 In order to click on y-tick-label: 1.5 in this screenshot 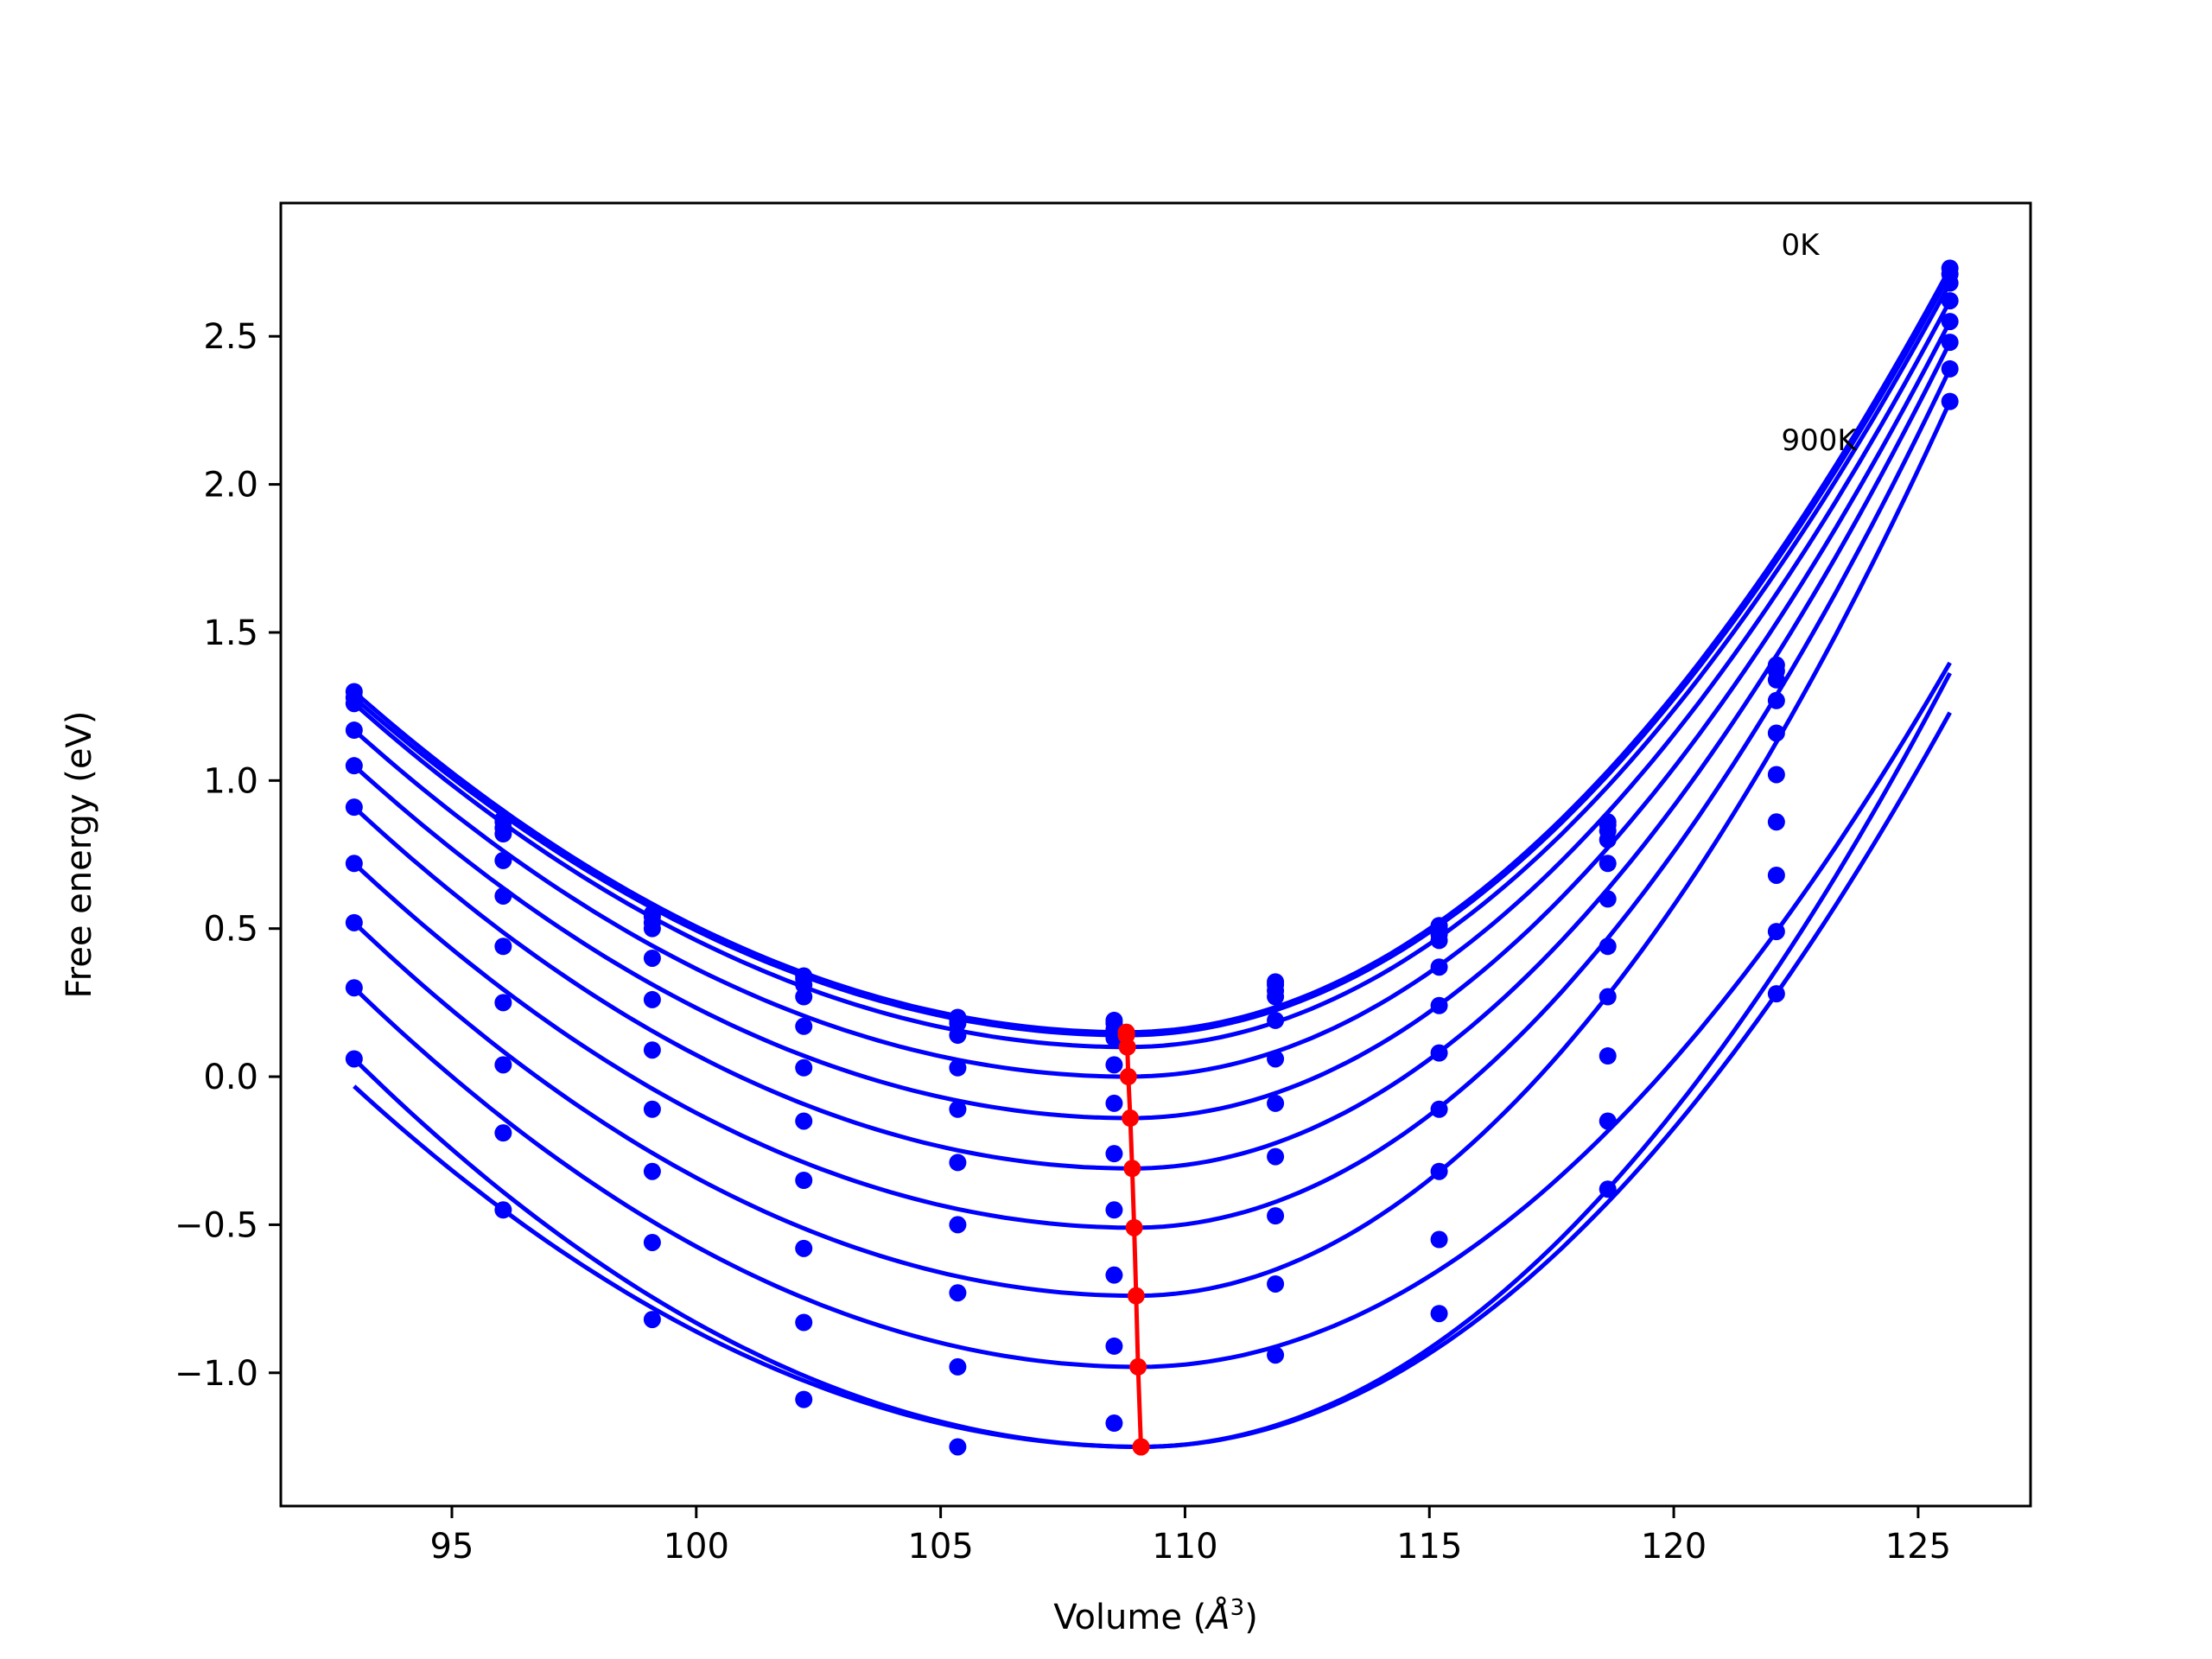, I will do `click(231, 633)`.